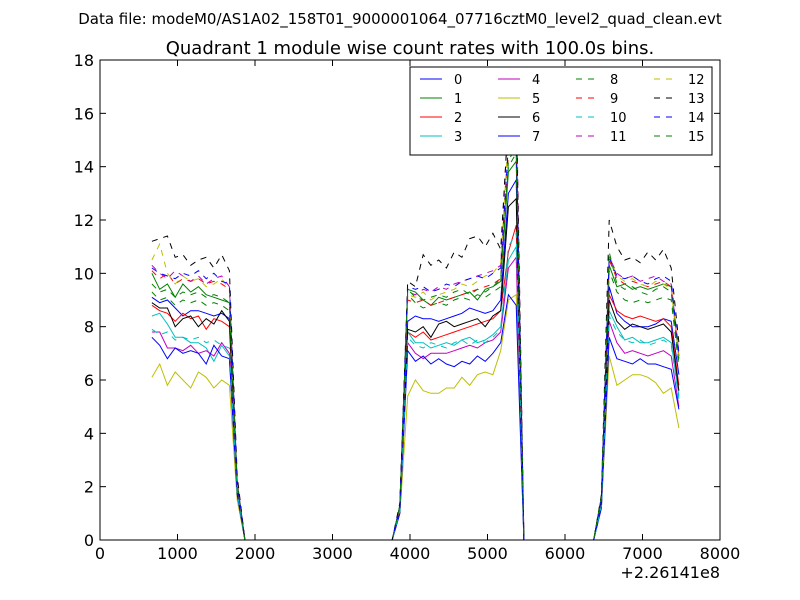  I want to click on legend-label-6: 6, so click(536, 118).